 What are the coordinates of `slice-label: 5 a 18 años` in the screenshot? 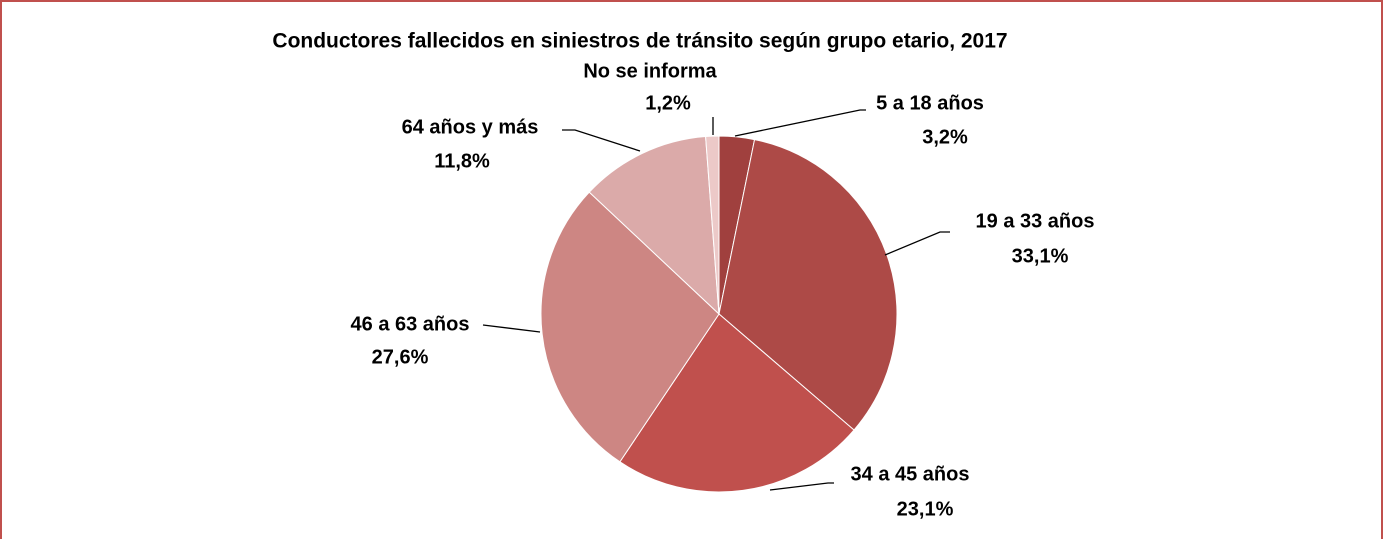 It's located at (930, 103).